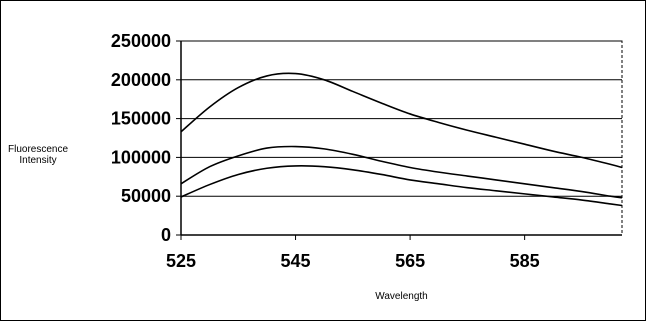 Image resolution: width=646 pixels, height=334 pixels. I want to click on y-axis-label-line-2: Intensity, so click(37, 160).